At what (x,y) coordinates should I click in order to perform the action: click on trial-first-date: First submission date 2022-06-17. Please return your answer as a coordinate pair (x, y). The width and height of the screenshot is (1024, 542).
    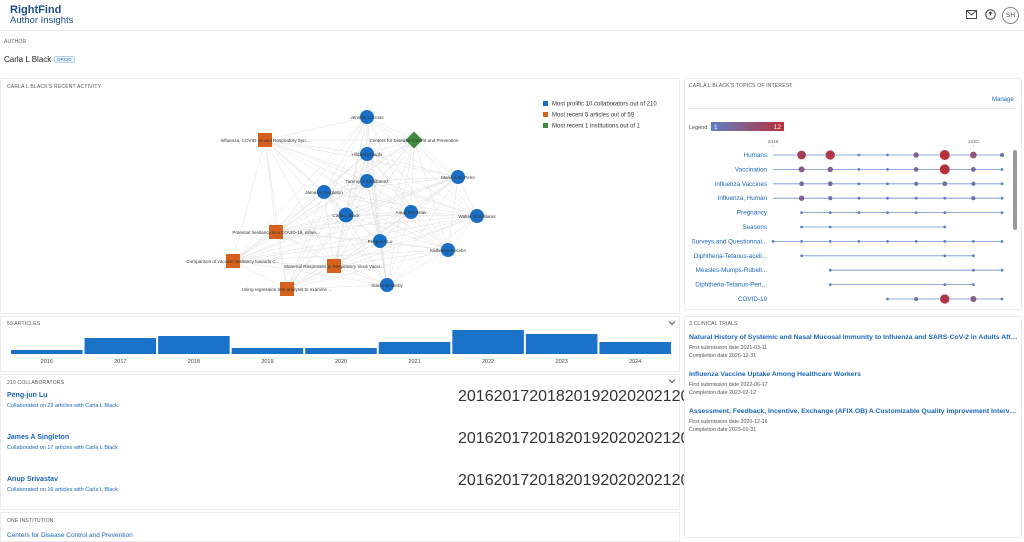
    Looking at the image, I should click on (728, 385).